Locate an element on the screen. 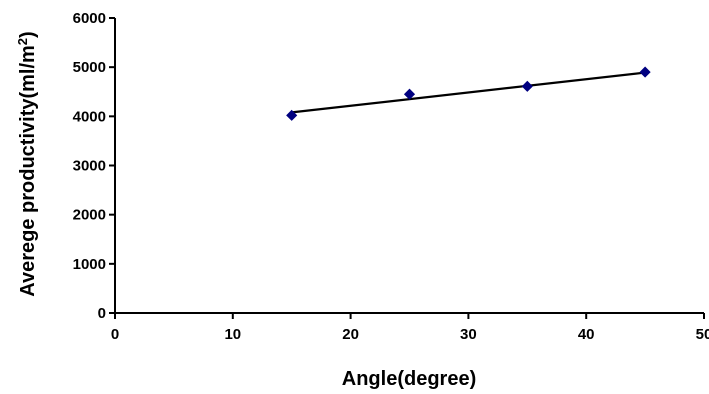 Image resolution: width=709 pixels, height=394 pixels. y-axis-title: Averege productivity(ml/m2) is located at coordinates (27, 163).